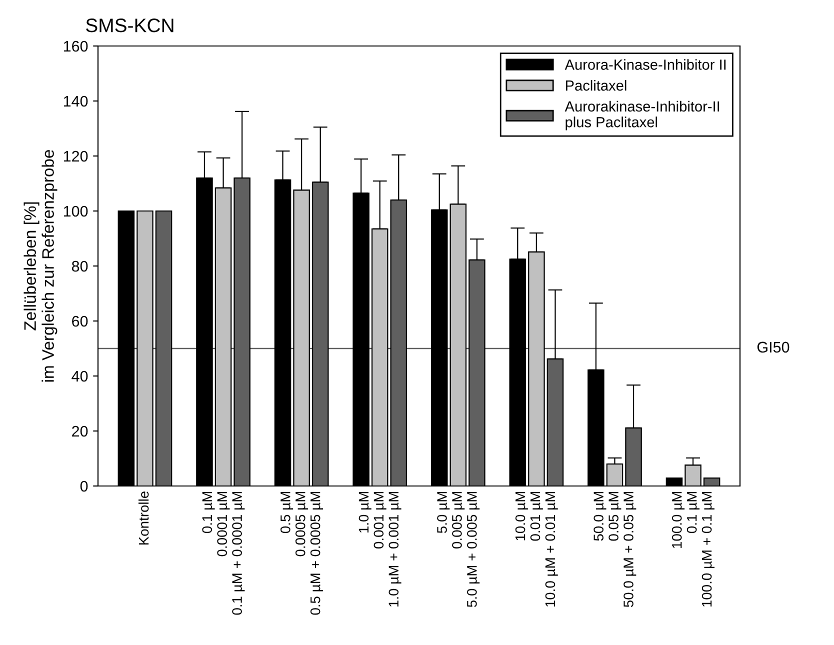 Image resolution: width=834 pixels, height=645 pixels. What do you see at coordinates (80, 376) in the screenshot?
I see `y-tick-label: 40` at bounding box center [80, 376].